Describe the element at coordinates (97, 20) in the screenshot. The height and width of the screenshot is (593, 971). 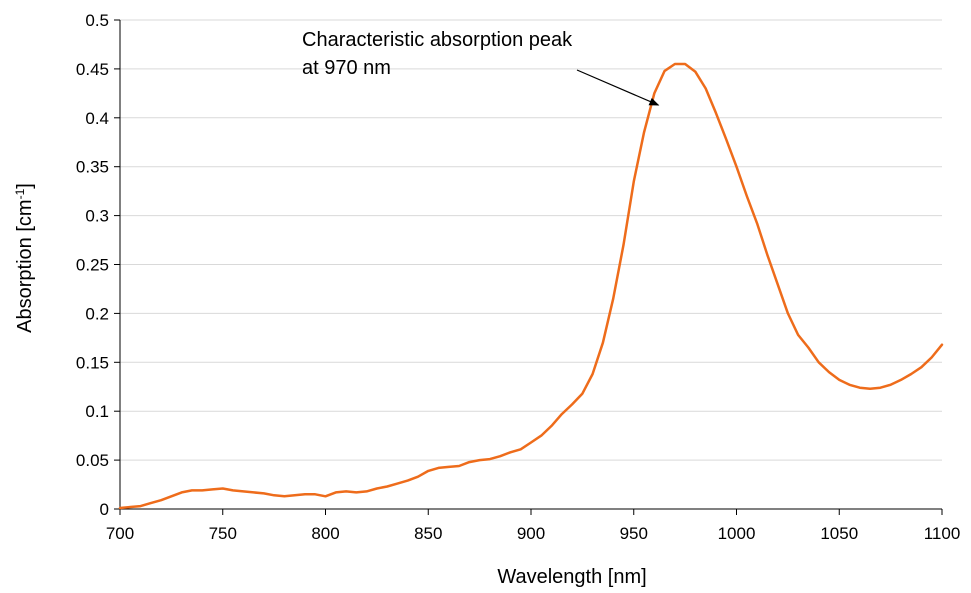
I see `y-tick-label: 0.5` at that location.